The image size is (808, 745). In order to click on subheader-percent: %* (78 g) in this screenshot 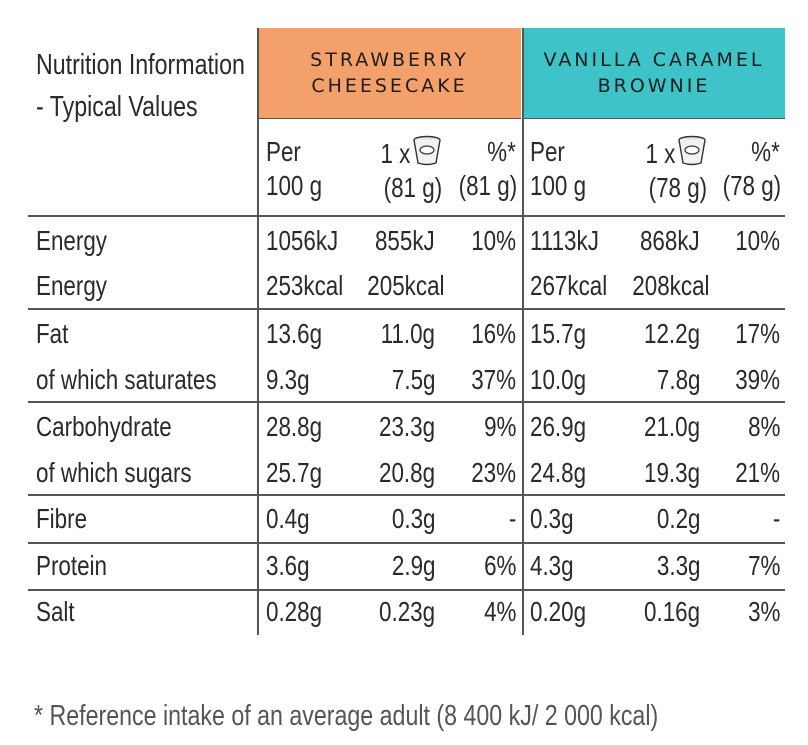, I will do `click(752, 168)`.